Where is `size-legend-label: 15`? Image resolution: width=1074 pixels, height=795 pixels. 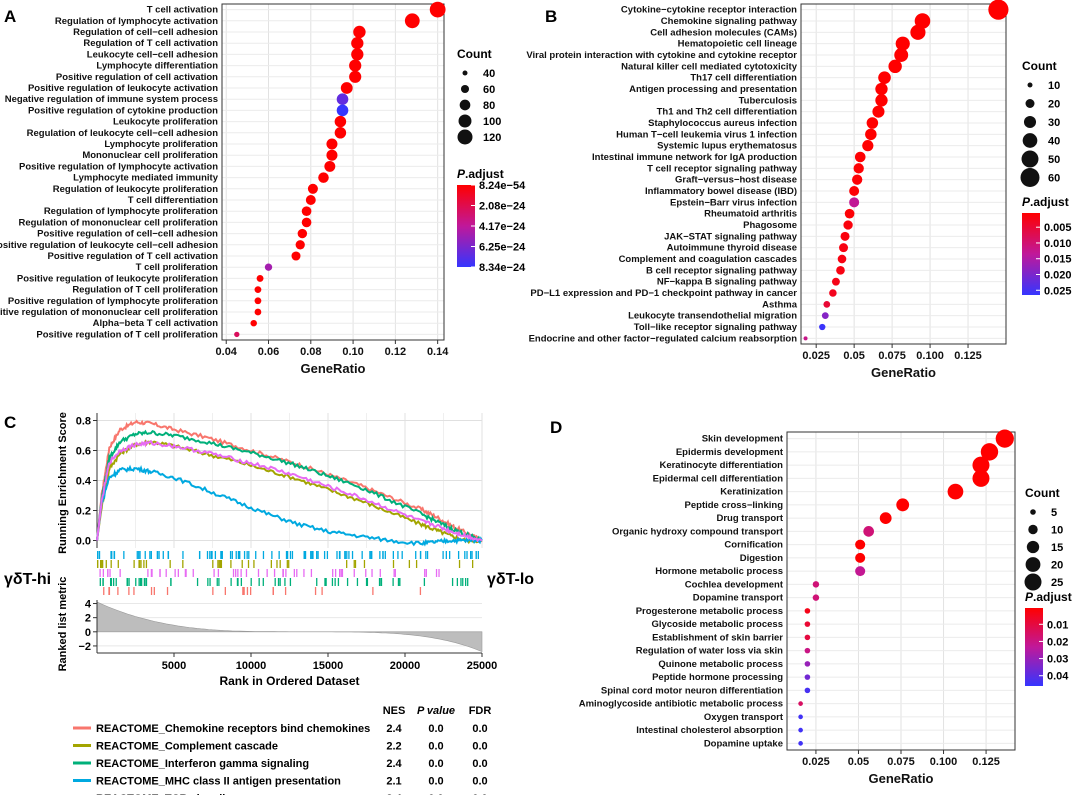 size-legend-label: 15 is located at coordinates (1057, 548).